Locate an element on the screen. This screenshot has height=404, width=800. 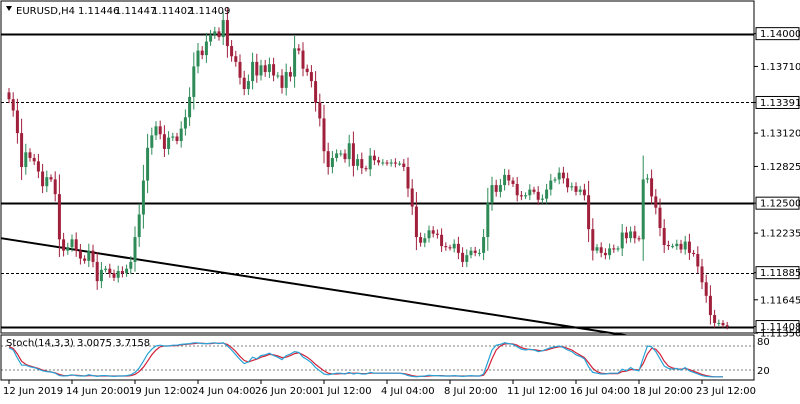
time-tick: 19 Jun 12:00 is located at coordinates (161, 388).